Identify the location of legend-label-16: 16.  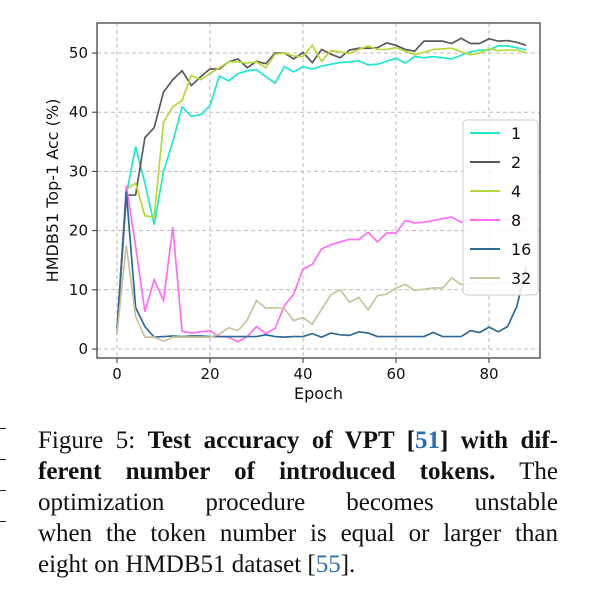
(521, 249).